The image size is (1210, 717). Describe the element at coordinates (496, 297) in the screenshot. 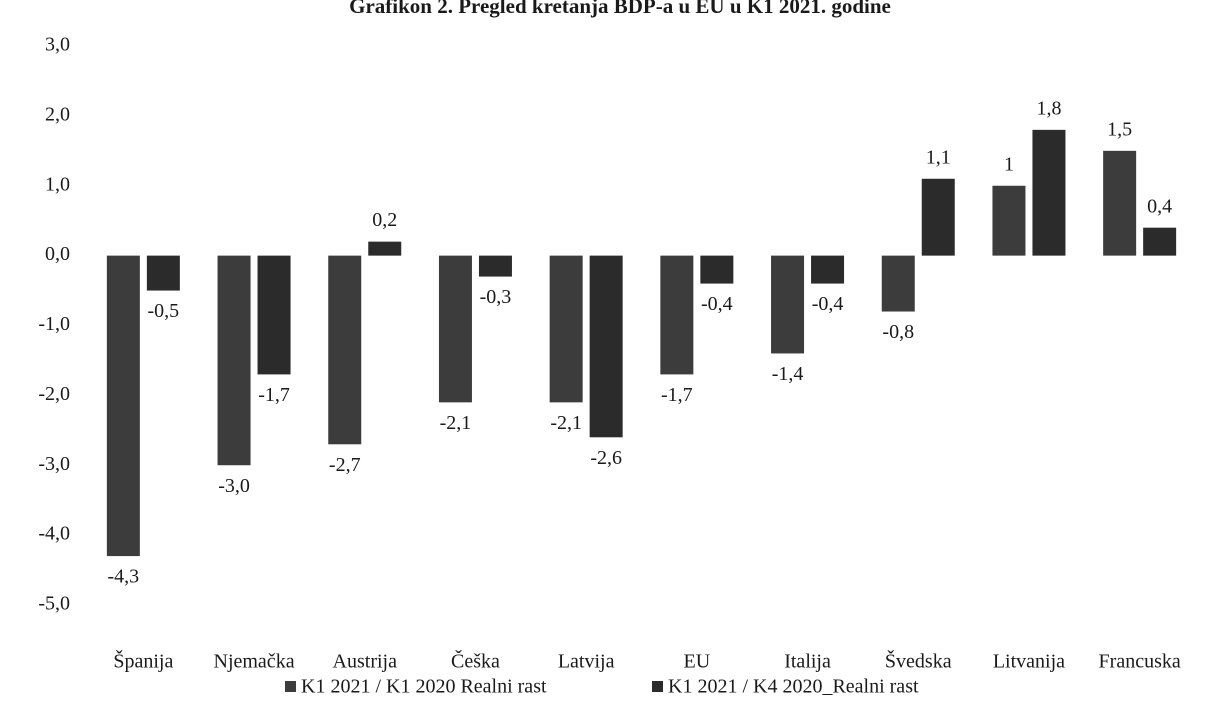

I see `data-label: -0,3` at that location.